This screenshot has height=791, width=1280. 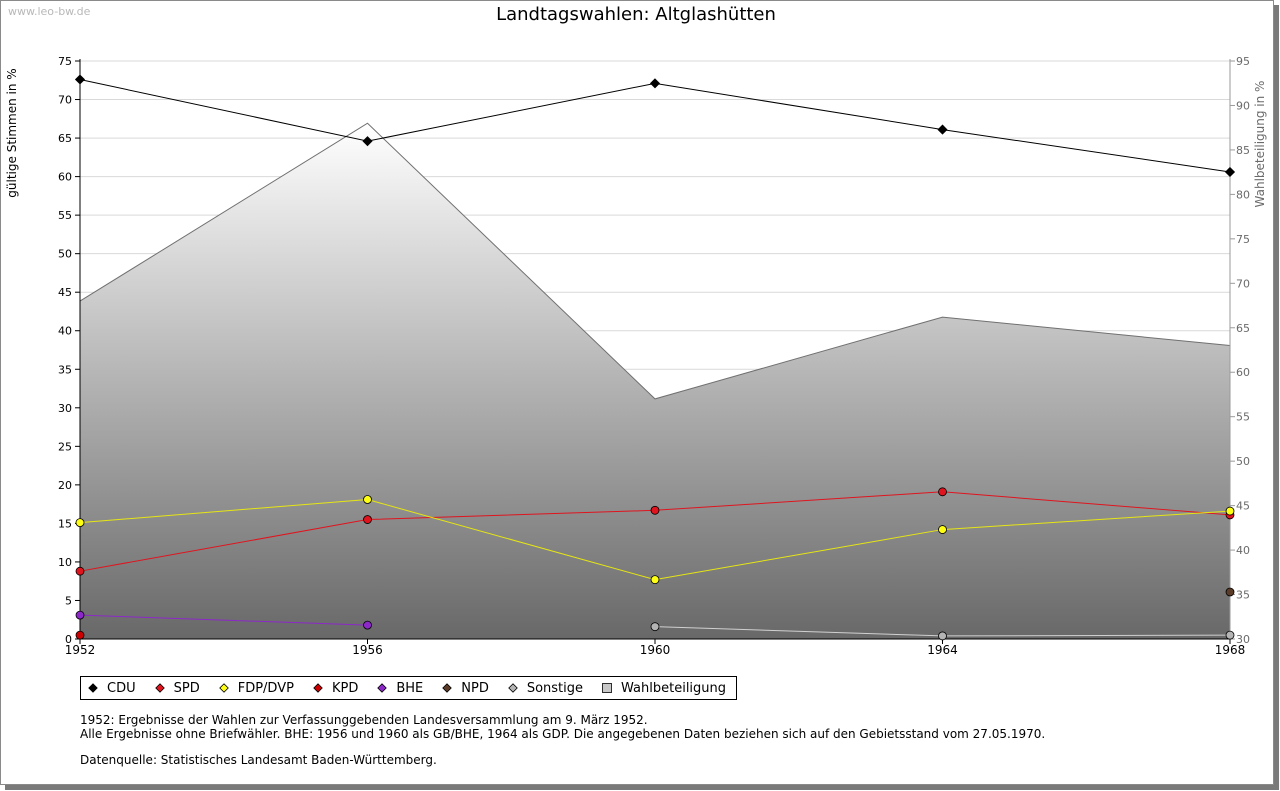 I want to click on legend-item: CDU, so click(x=111, y=688).